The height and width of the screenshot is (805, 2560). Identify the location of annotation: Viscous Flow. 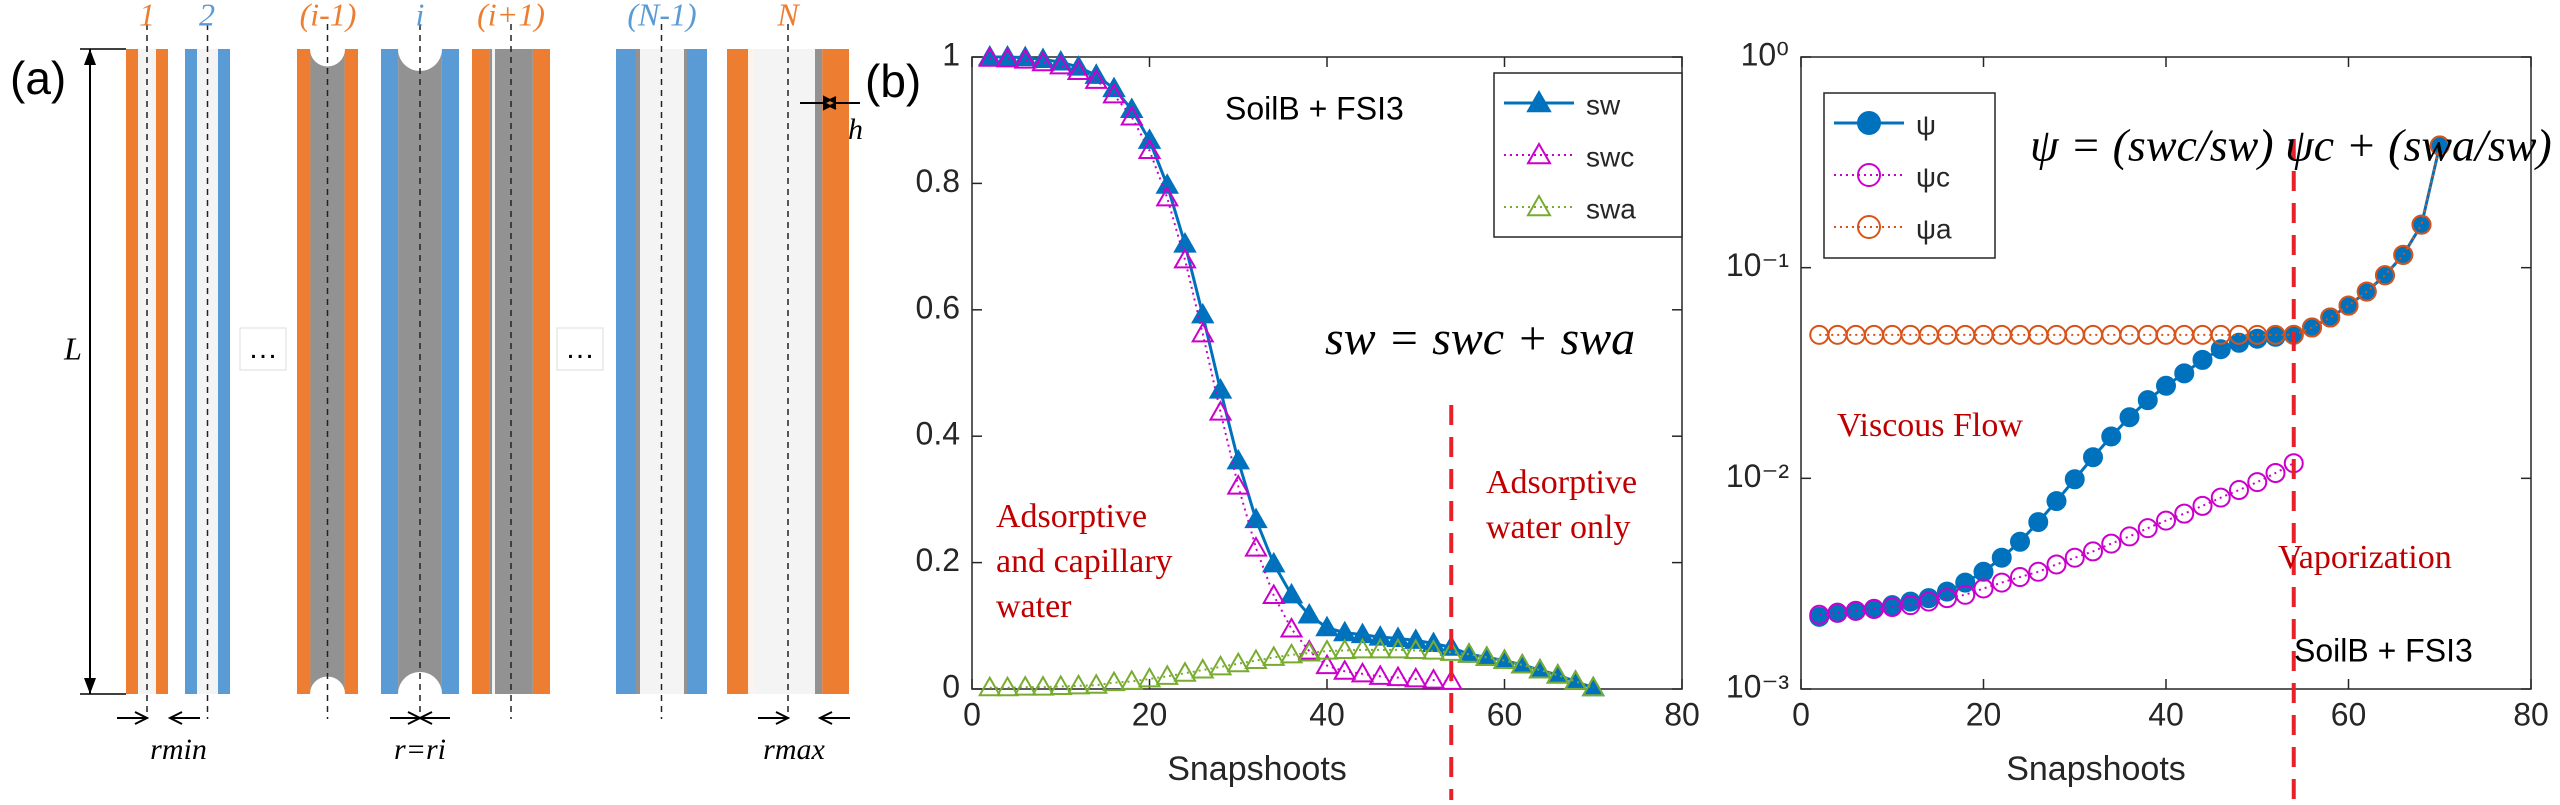
(1930, 425).